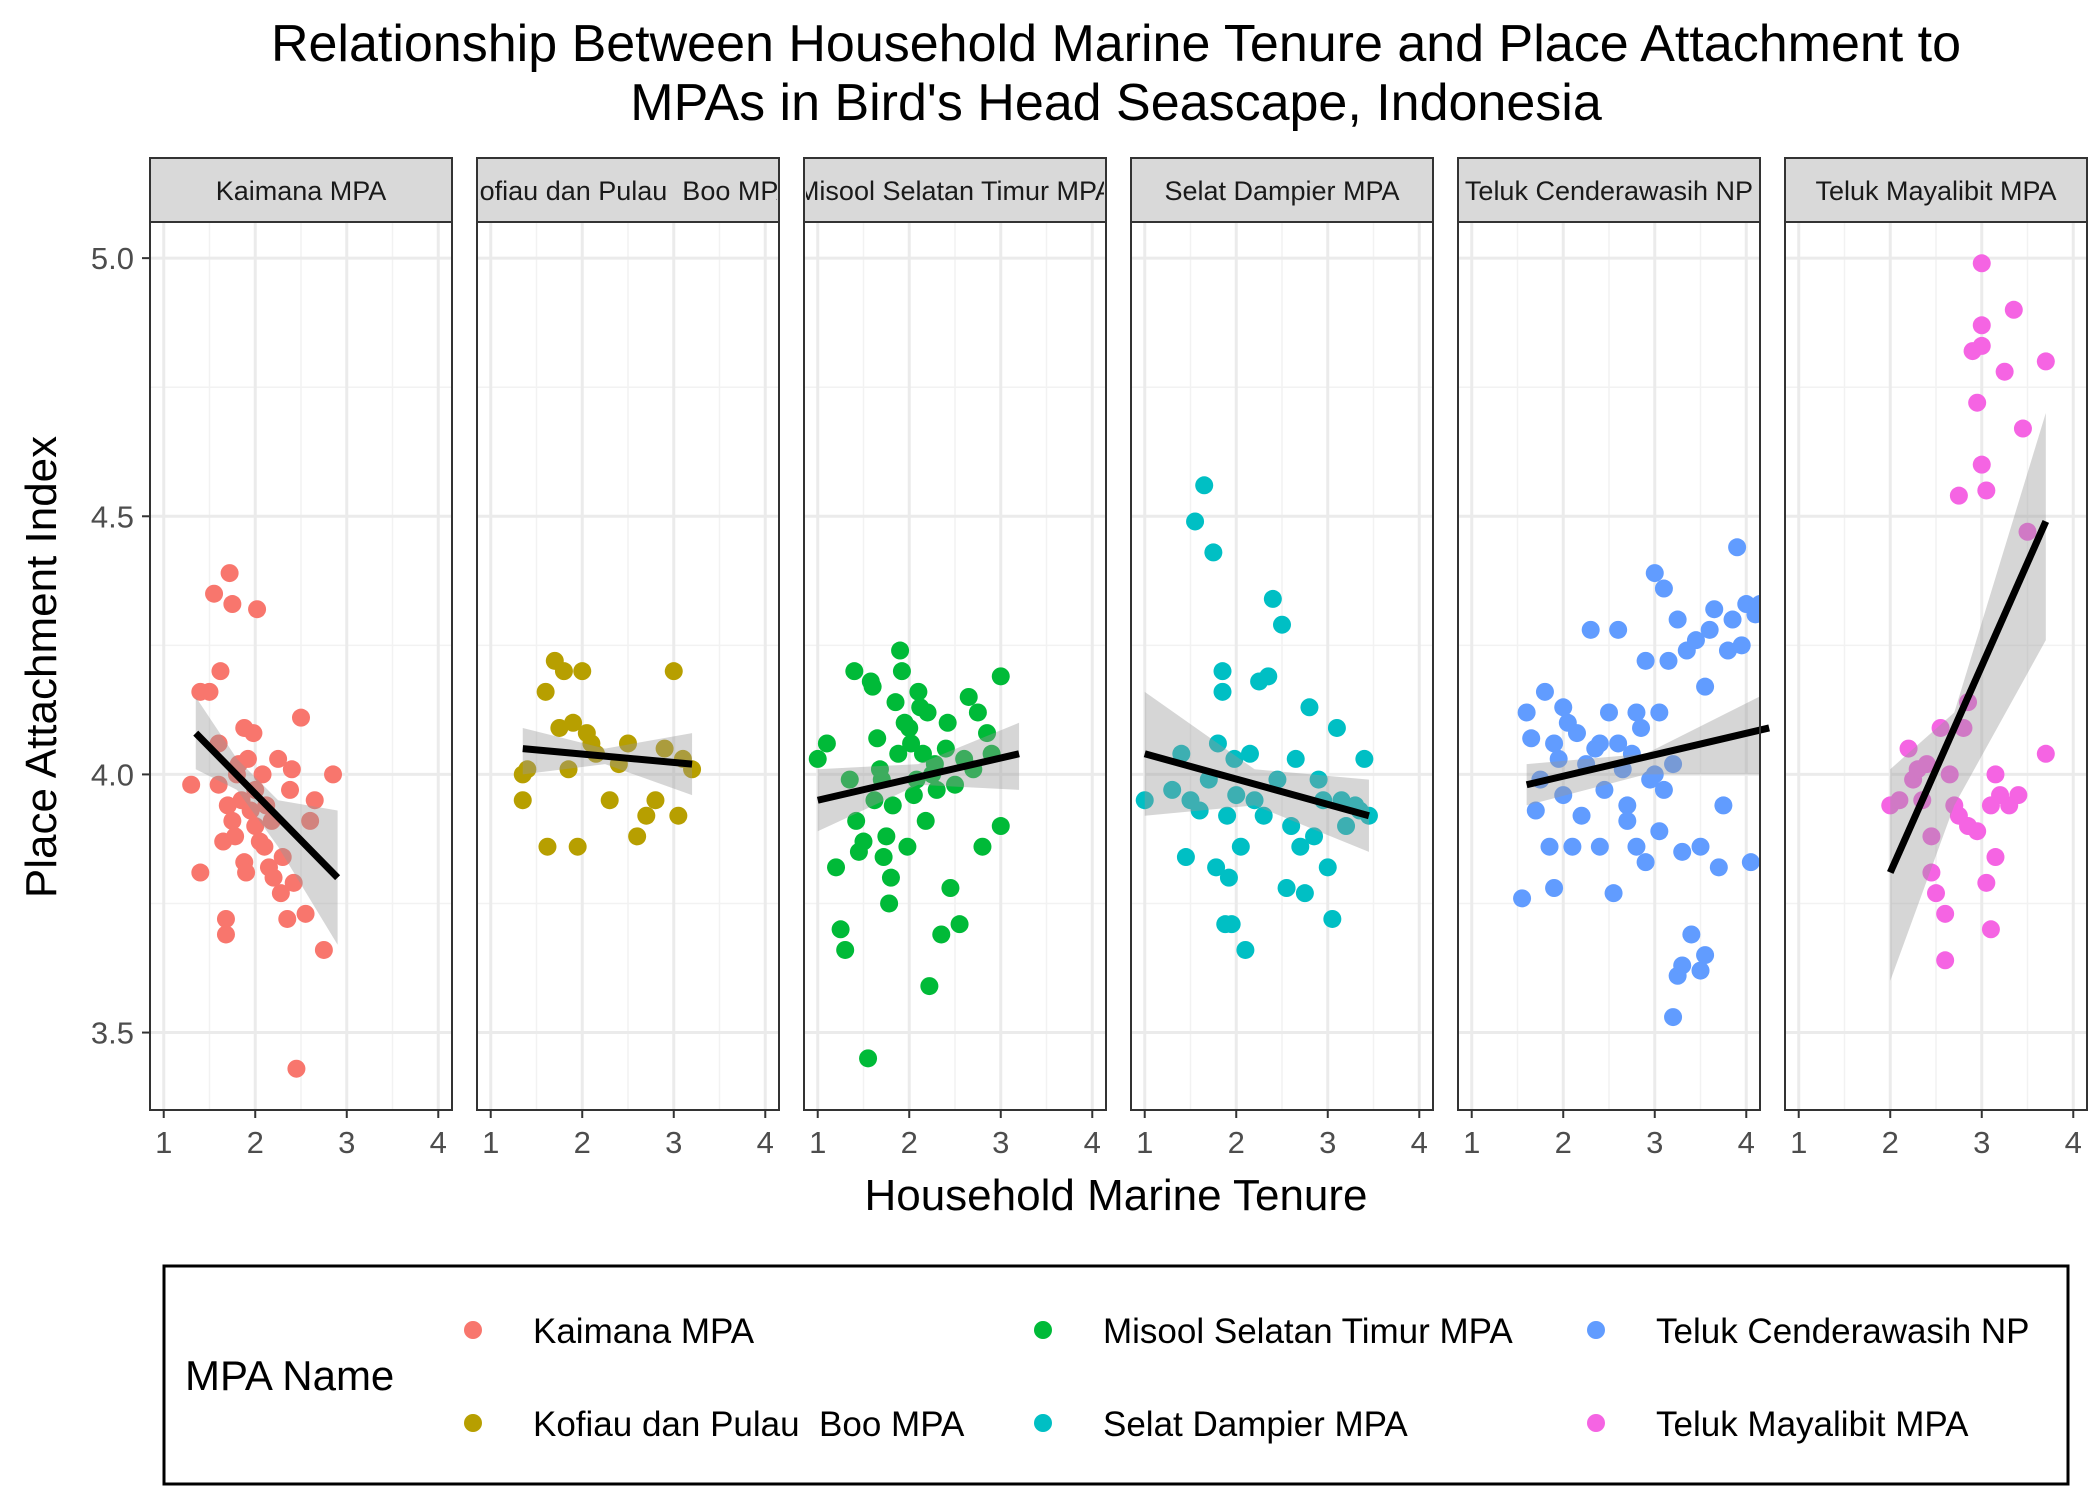  I want to click on y-tick-label: 5.0, so click(112, 258).